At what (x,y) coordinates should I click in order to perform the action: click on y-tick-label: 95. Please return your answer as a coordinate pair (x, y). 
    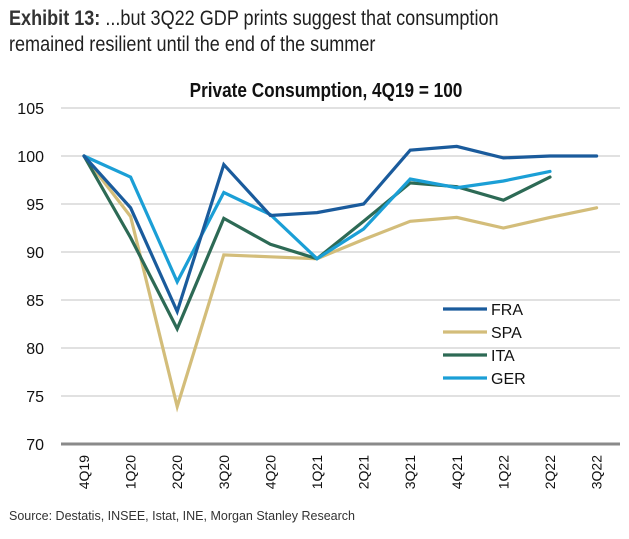
    Looking at the image, I should click on (35, 205).